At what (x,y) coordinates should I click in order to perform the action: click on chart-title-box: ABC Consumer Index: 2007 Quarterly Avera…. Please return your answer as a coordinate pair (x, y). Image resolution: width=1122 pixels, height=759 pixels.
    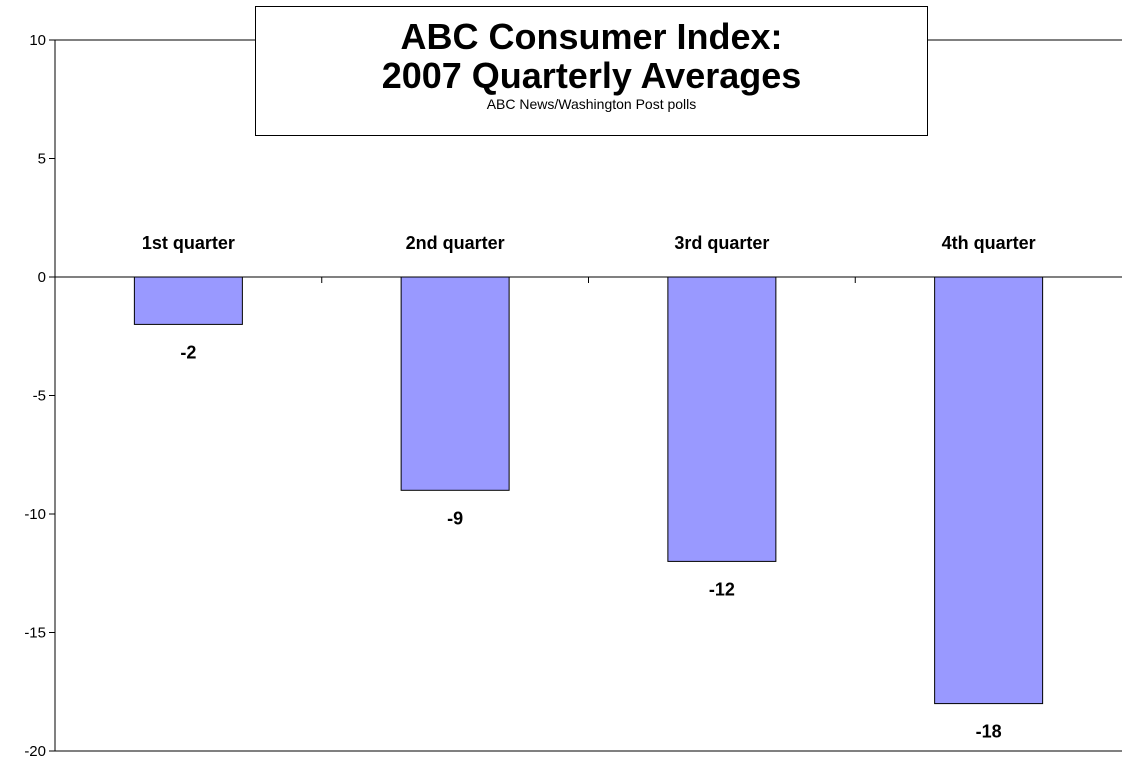
    Looking at the image, I should click on (591, 71).